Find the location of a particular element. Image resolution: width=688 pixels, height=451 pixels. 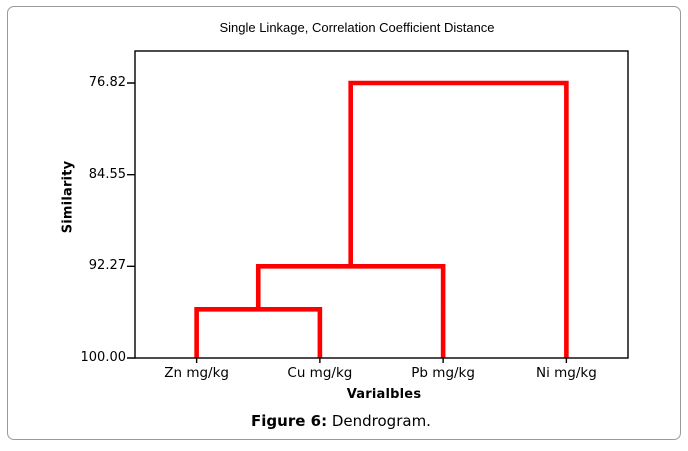

x-axis-leaf-label: Ni mg/kg is located at coordinates (566, 373).